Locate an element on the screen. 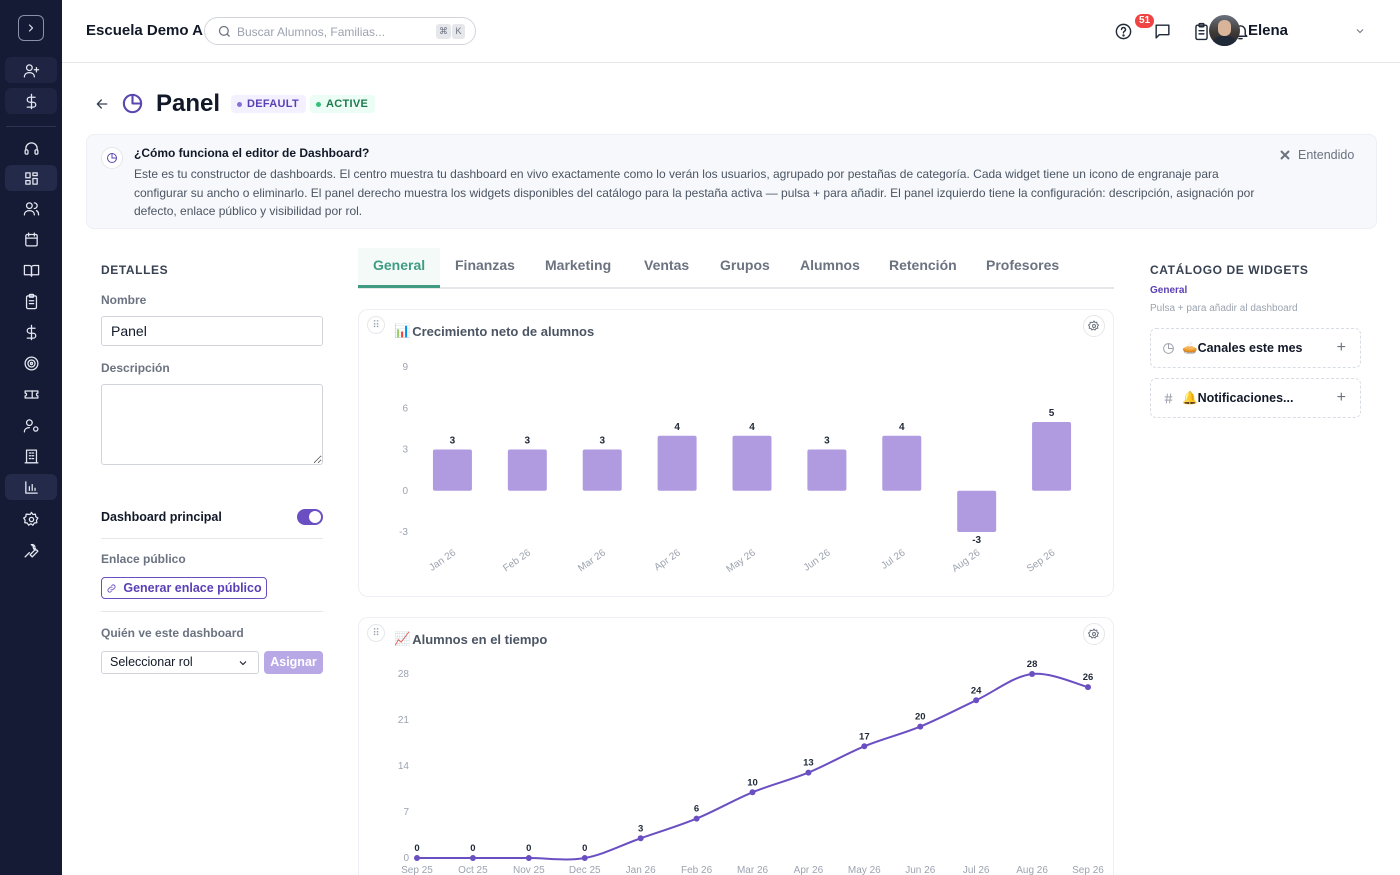 This screenshot has width=1400, height=875. sidebar-item-support is located at coordinates (31, 148).